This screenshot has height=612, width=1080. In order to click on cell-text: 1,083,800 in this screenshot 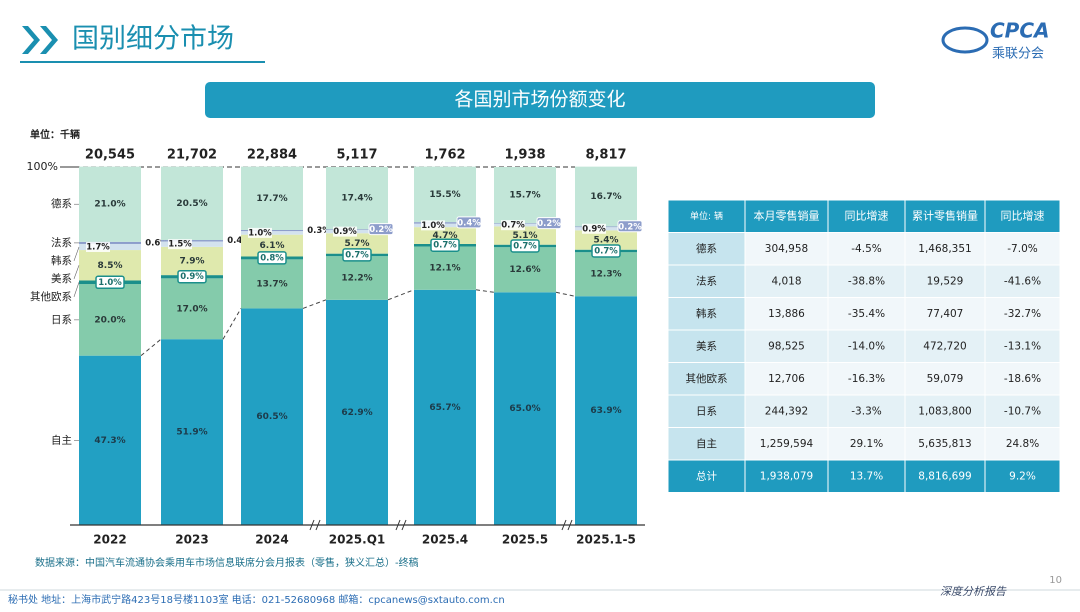, I will do `click(944, 411)`.